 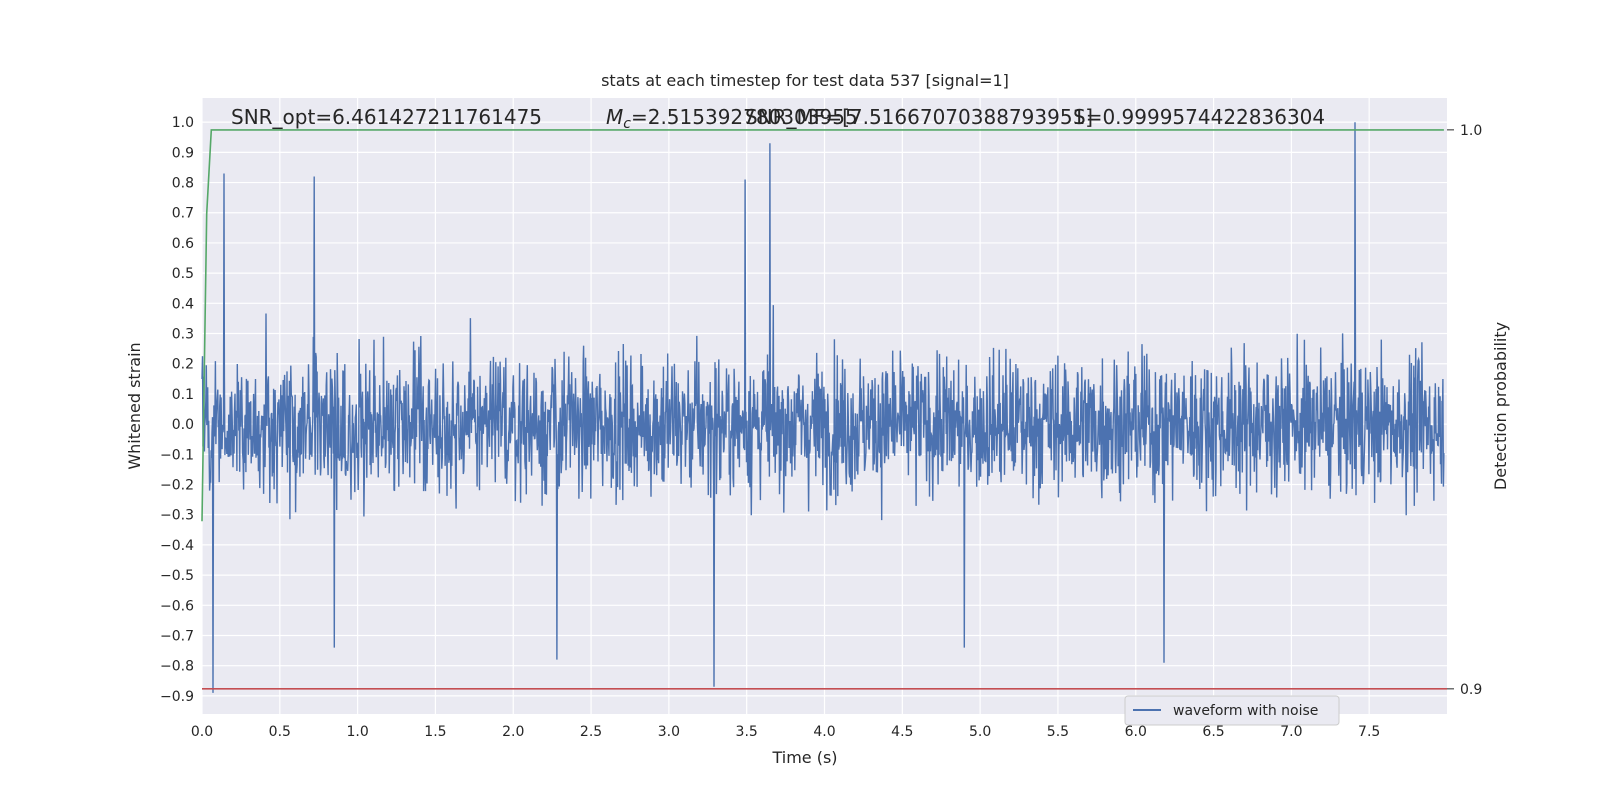 I want to click on x-tick-label: 5.5, so click(x=1058, y=732).